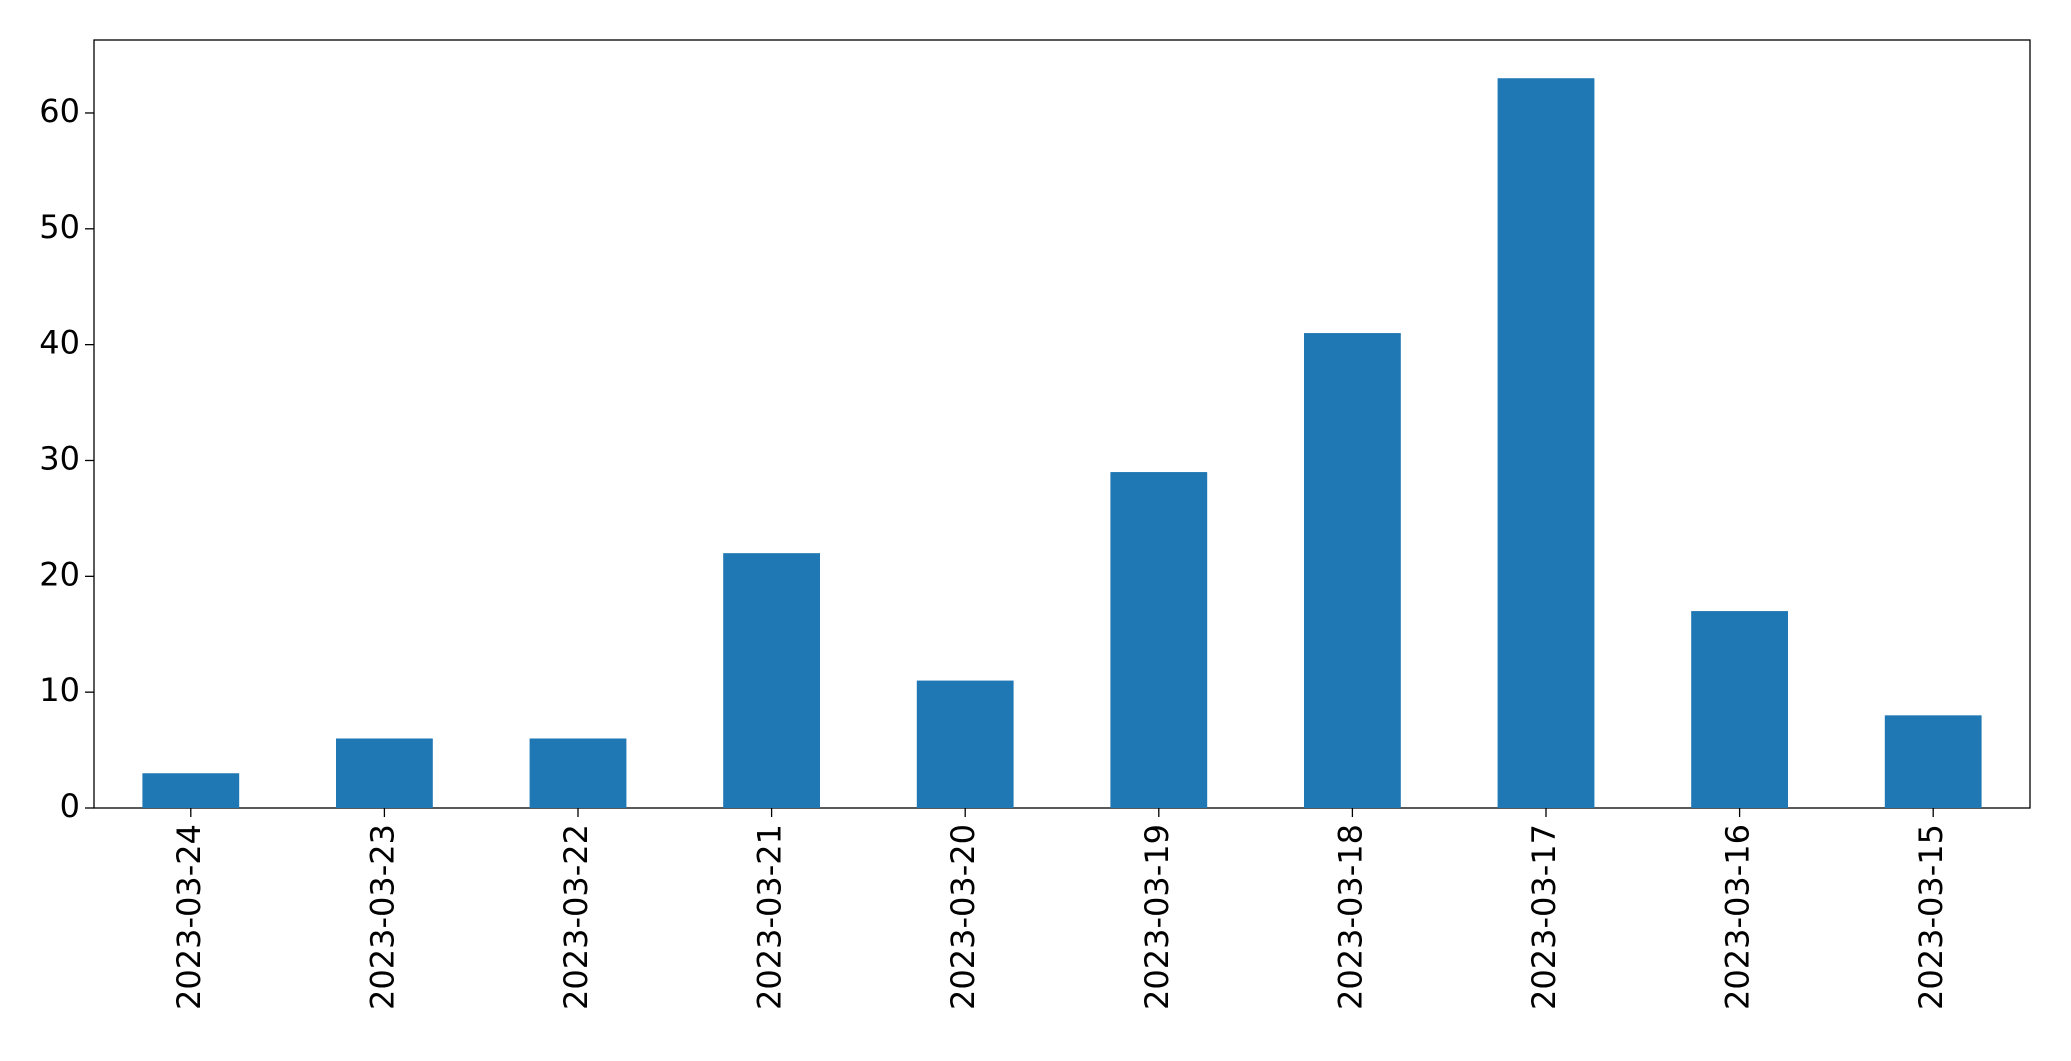 This screenshot has height=1061, width=2071. What do you see at coordinates (59, 458) in the screenshot?
I see `y-tick-label: 30` at bounding box center [59, 458].